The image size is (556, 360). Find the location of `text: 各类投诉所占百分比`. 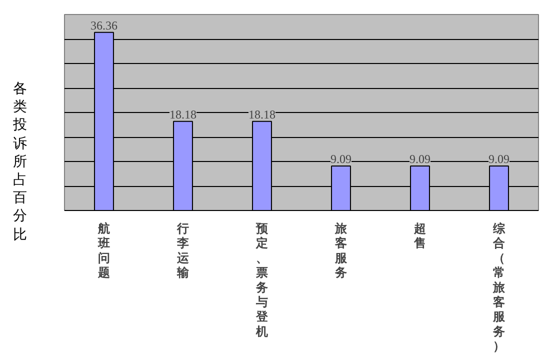

text: 各类投诉所占百分比 is located at coordinates (20, 161).